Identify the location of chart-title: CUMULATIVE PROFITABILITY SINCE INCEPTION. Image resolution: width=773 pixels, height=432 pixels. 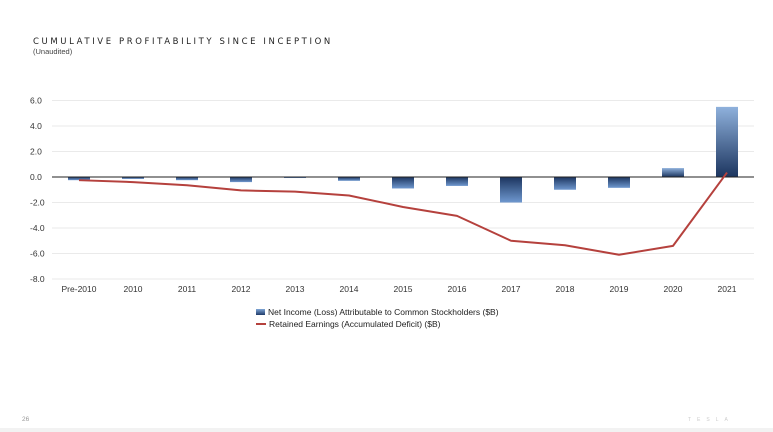
(183, 42).